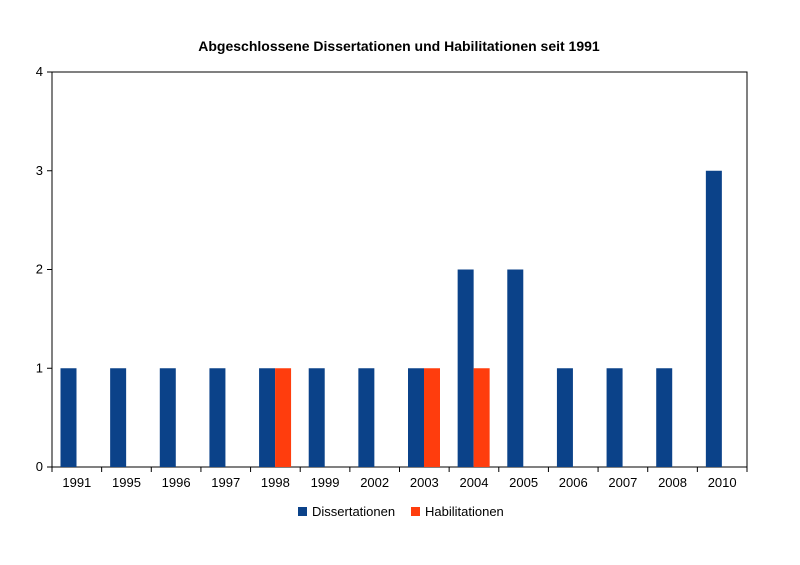 This screenshot has width=800, height=565. What do you see at coordinates (118, 417) in the screenshot?
I see `bar-dissertationen-1995` at bounding box center [118, 417].